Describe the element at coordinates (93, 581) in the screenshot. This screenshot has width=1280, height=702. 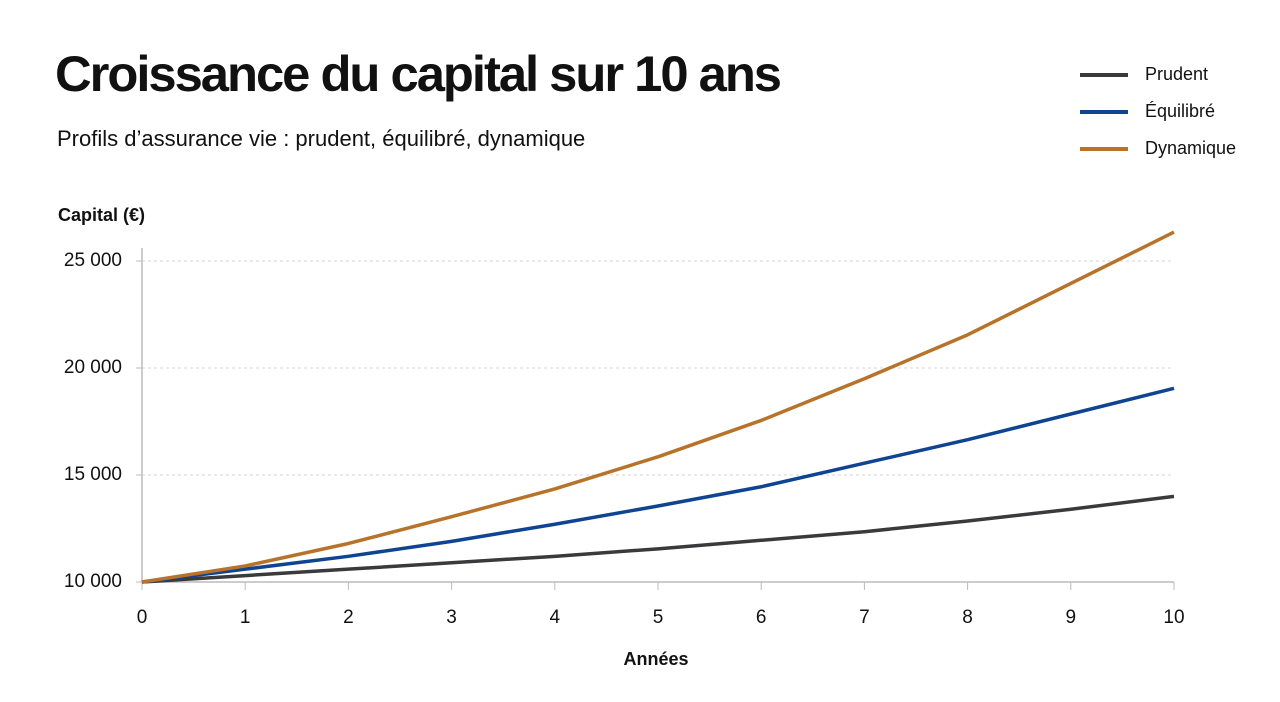
I see `y-tick-label: 10 000` at that location.